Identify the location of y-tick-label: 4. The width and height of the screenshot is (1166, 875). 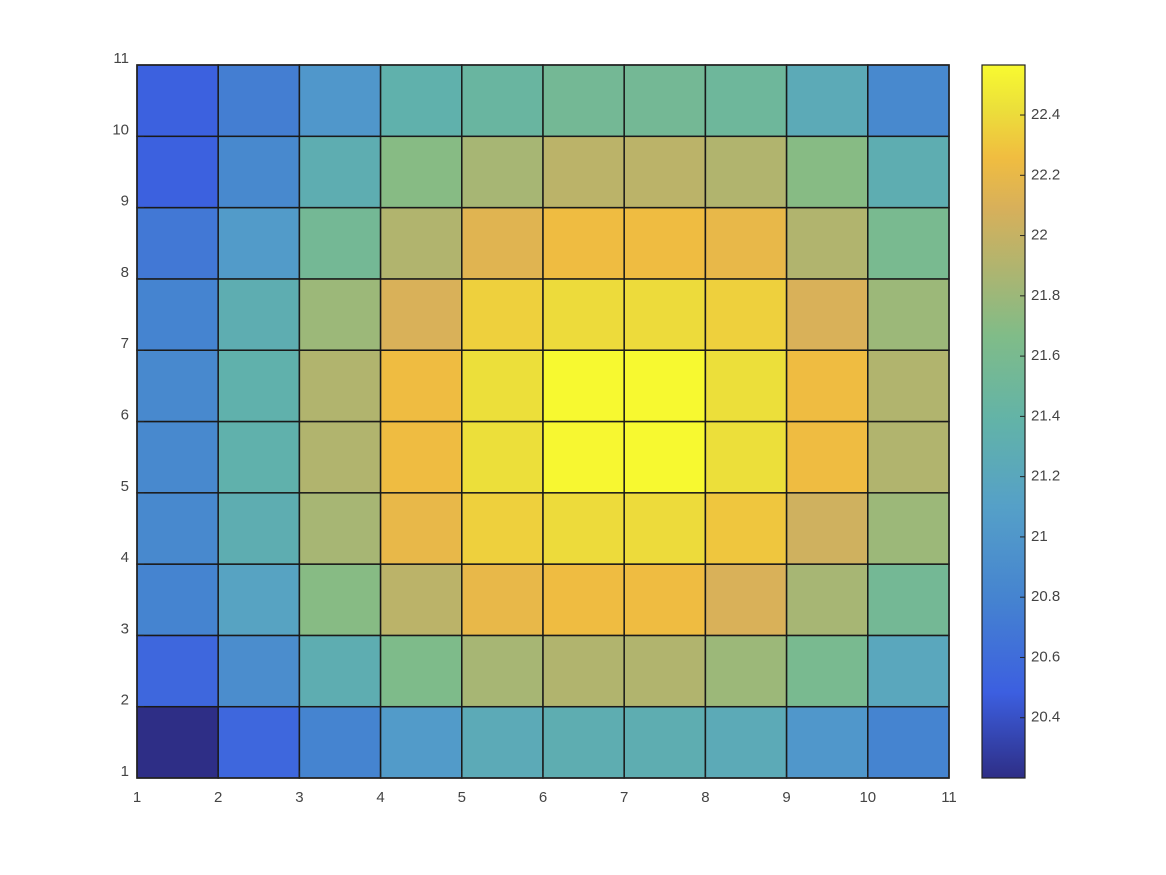
(125, 557).